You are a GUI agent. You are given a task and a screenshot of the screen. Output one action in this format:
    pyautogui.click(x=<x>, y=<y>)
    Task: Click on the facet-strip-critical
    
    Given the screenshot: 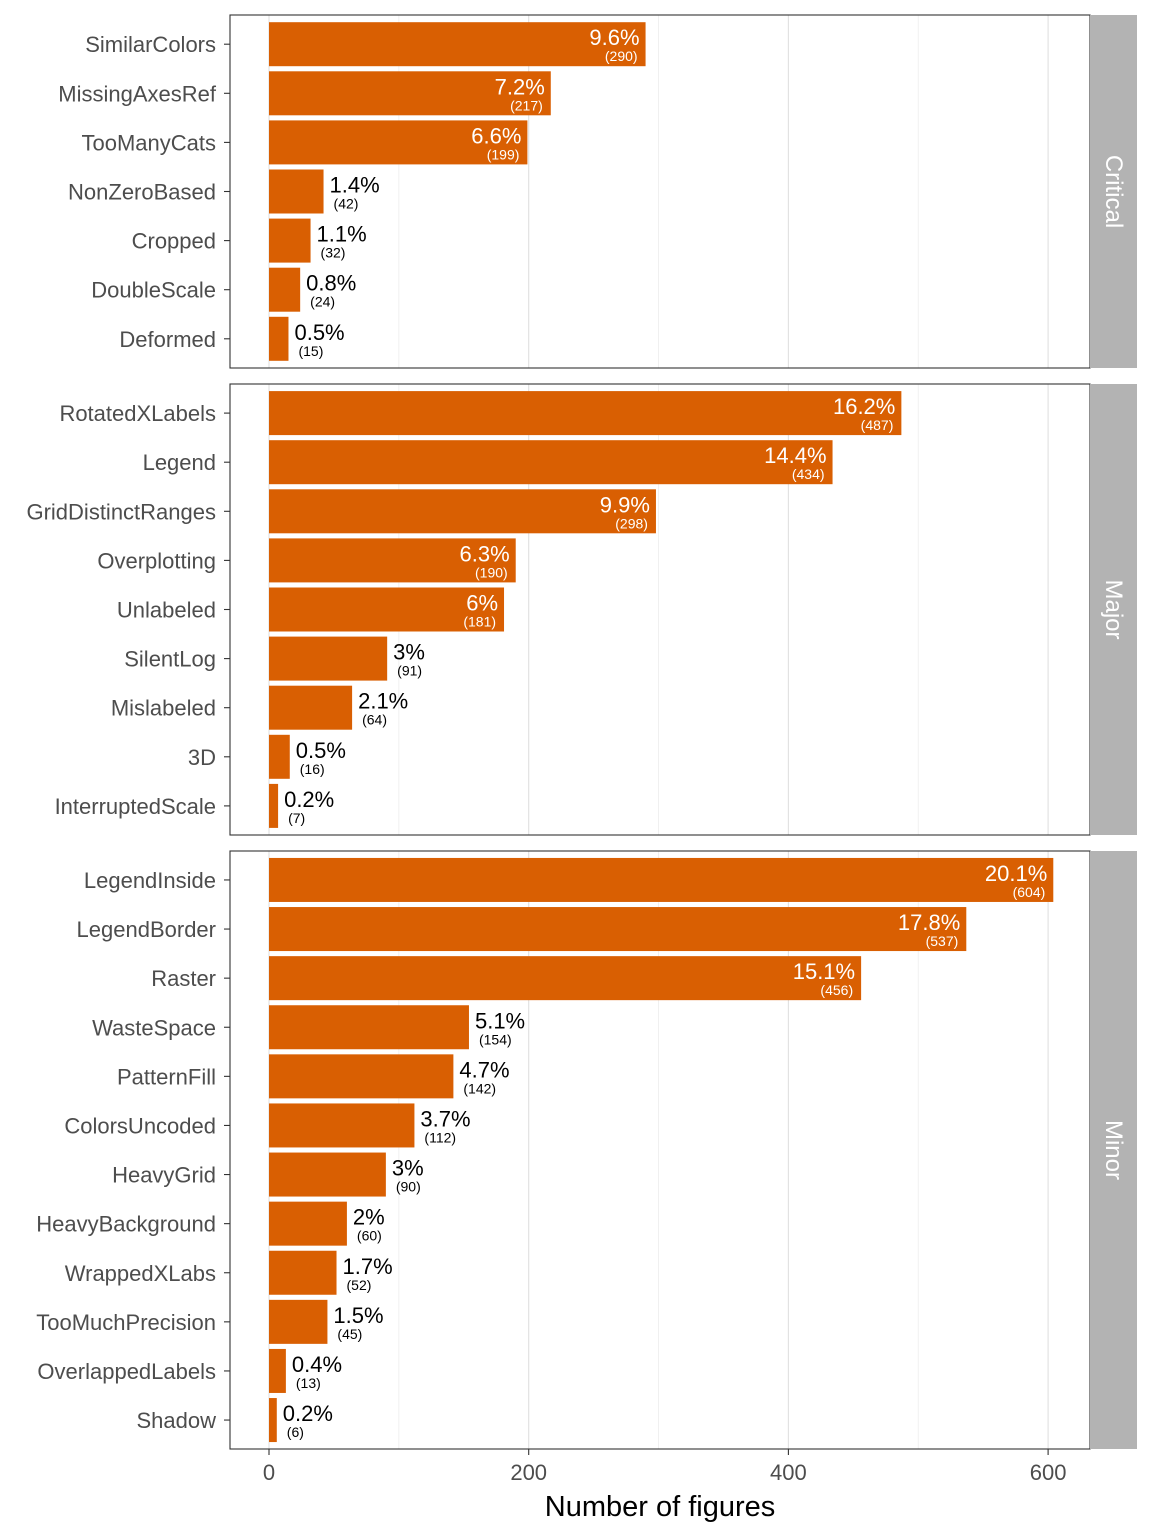 What is the action you would take?
    pyautogui.click(x=1113, y=191)
    